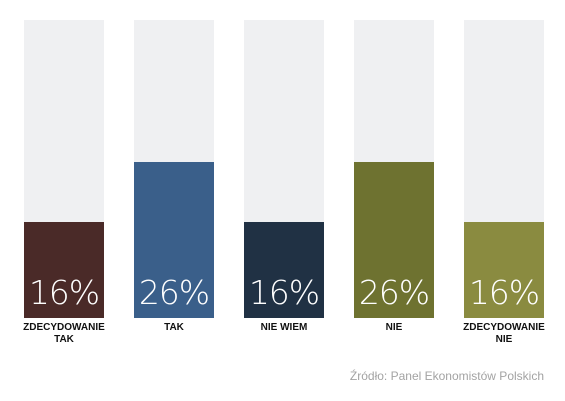 The width and height of the screenshot is (565, 401). Describe the element at coordinates (64, 333) in the screenshot. I see `category-label: ZDECYDOWANIE TAK` at that location.